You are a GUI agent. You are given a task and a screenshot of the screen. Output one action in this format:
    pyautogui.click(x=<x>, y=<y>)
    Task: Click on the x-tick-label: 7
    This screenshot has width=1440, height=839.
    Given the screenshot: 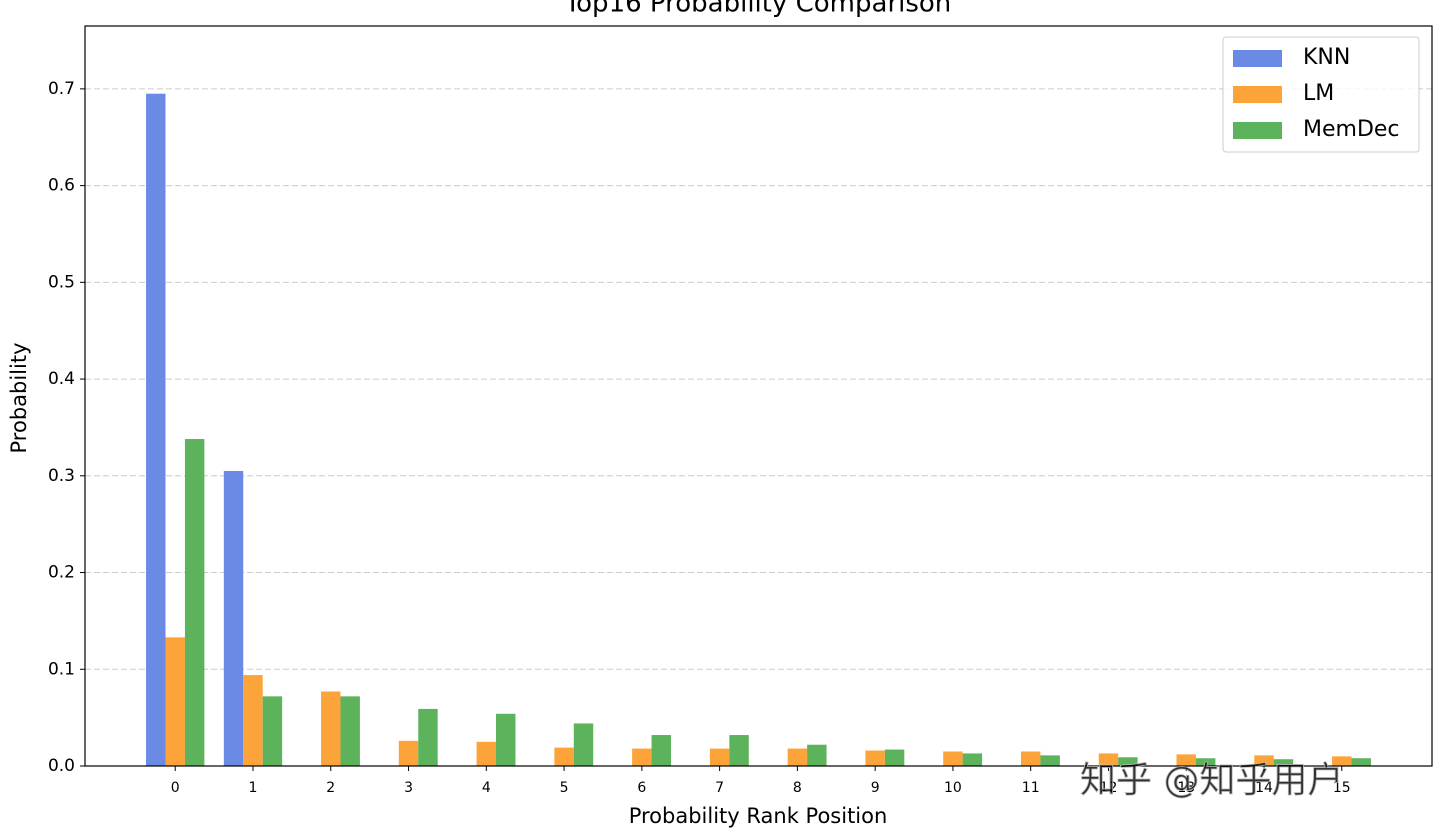 What is the action you would take?
    pyautogui.click(x=719, y=788)
    